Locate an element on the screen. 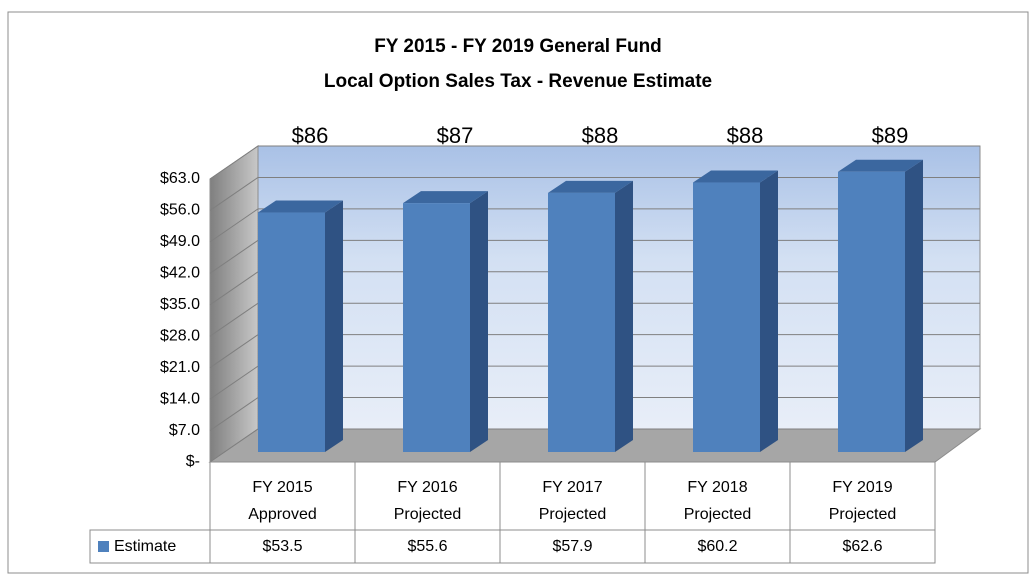 This screenshot has width=1036, height=577. x-tick-label: FY 2018 is located at coordinates (717, 487).